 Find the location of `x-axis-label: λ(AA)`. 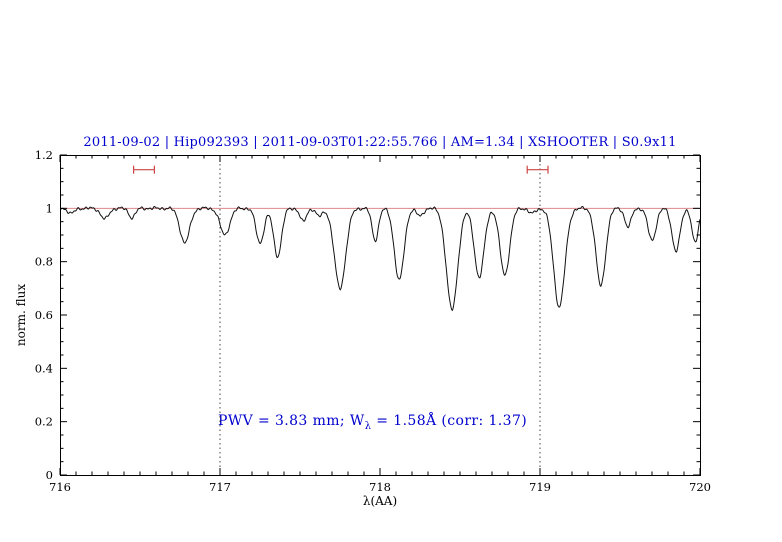

x-axis-label: λ(AA) is located at coordinates (380, 501).